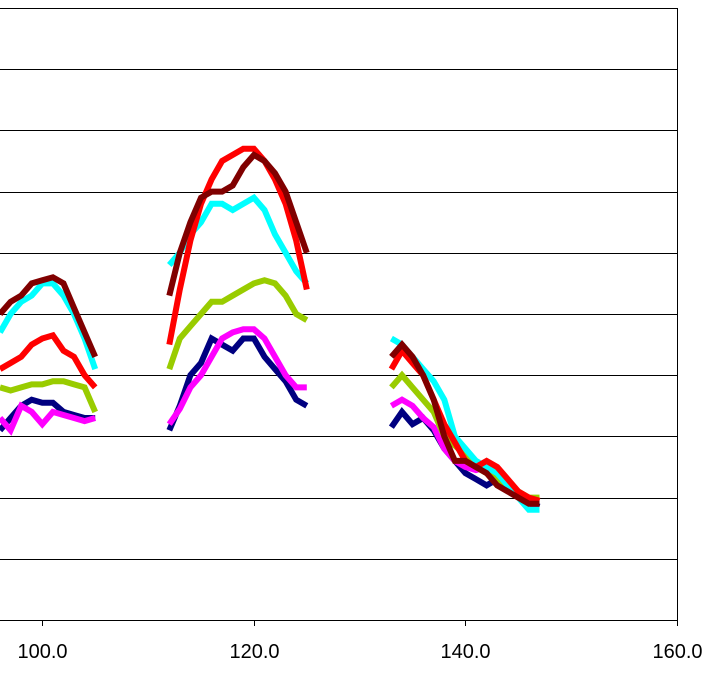  I want to click on x-axis-ticks: 100.0 120.0 140.0 160.0, so click(360, 641).